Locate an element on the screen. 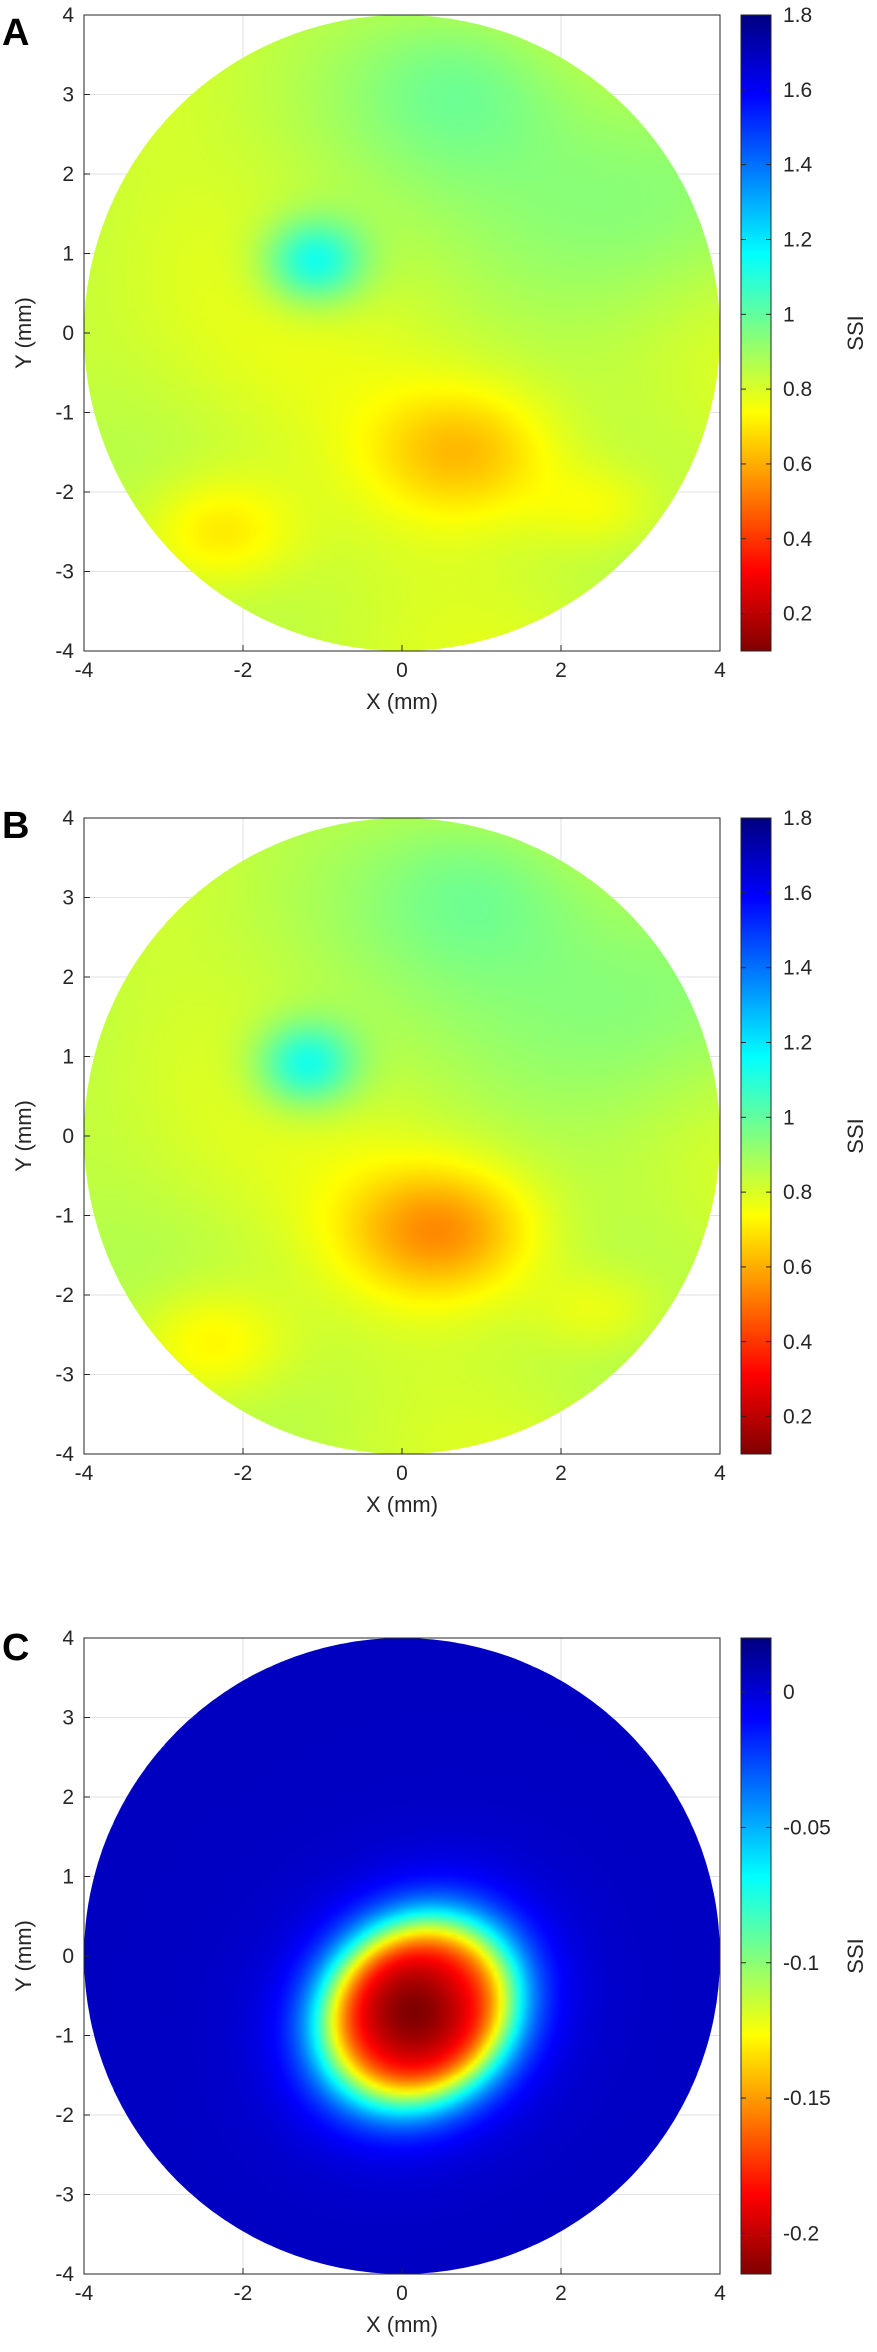 This screenshot has height=2352, width=877. colorbar: -0.2 -0.15 -0.1 -0.05 0 SSI is located at coordinates (804, 1956).